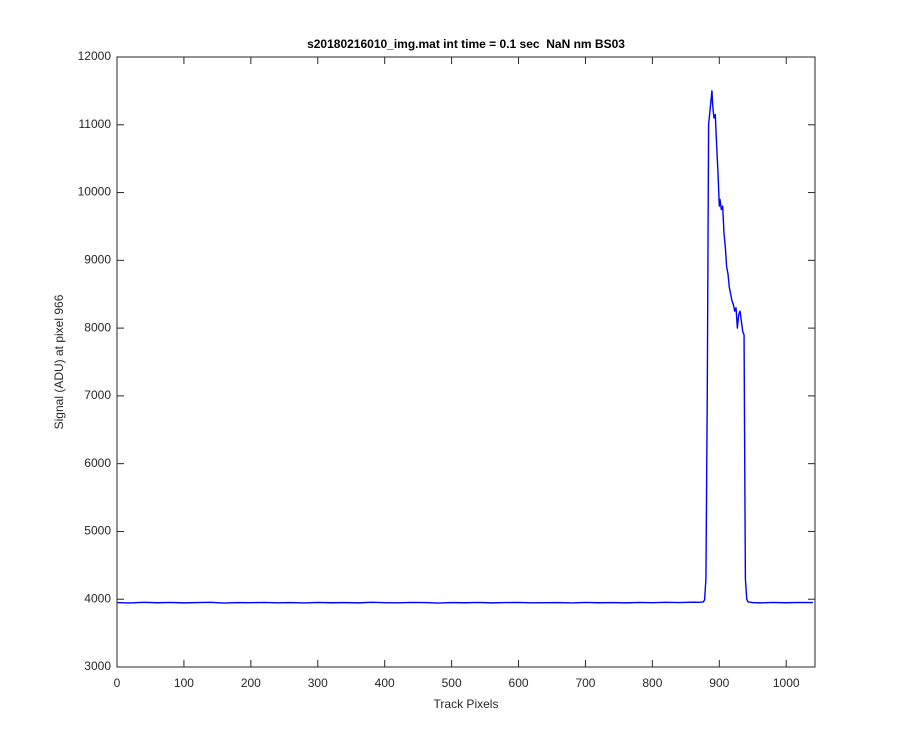 This screenshot has width=900, height=750. Describe the element at coordinates (318, 683) in the screenshot. I see `x-tick-label: 300` at that location.